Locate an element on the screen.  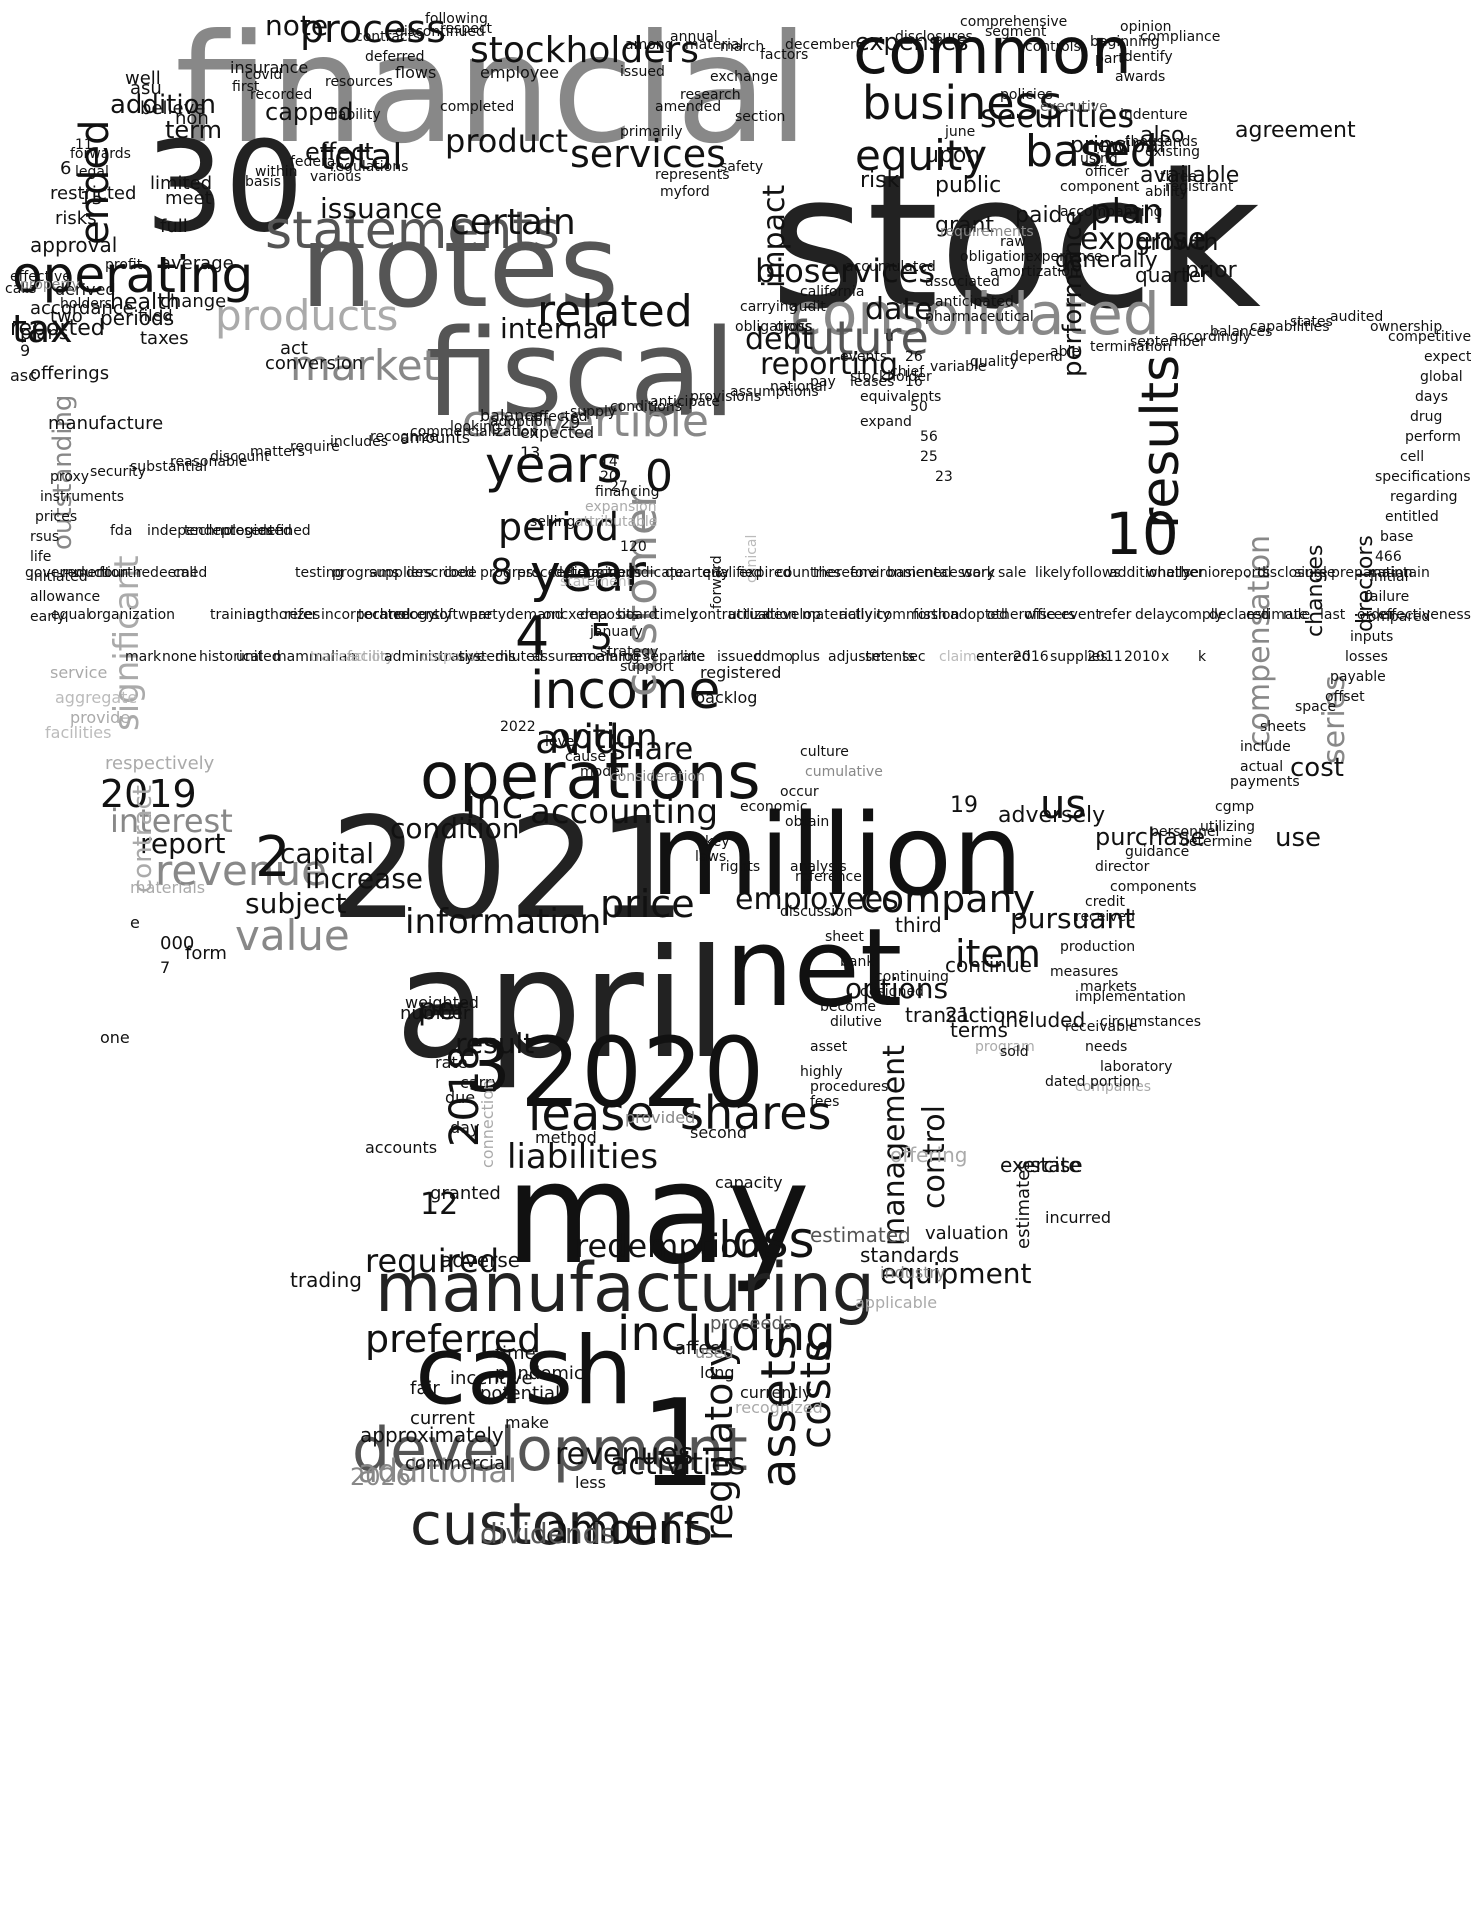
word-expected: expected is located at coordinates (557, 432).